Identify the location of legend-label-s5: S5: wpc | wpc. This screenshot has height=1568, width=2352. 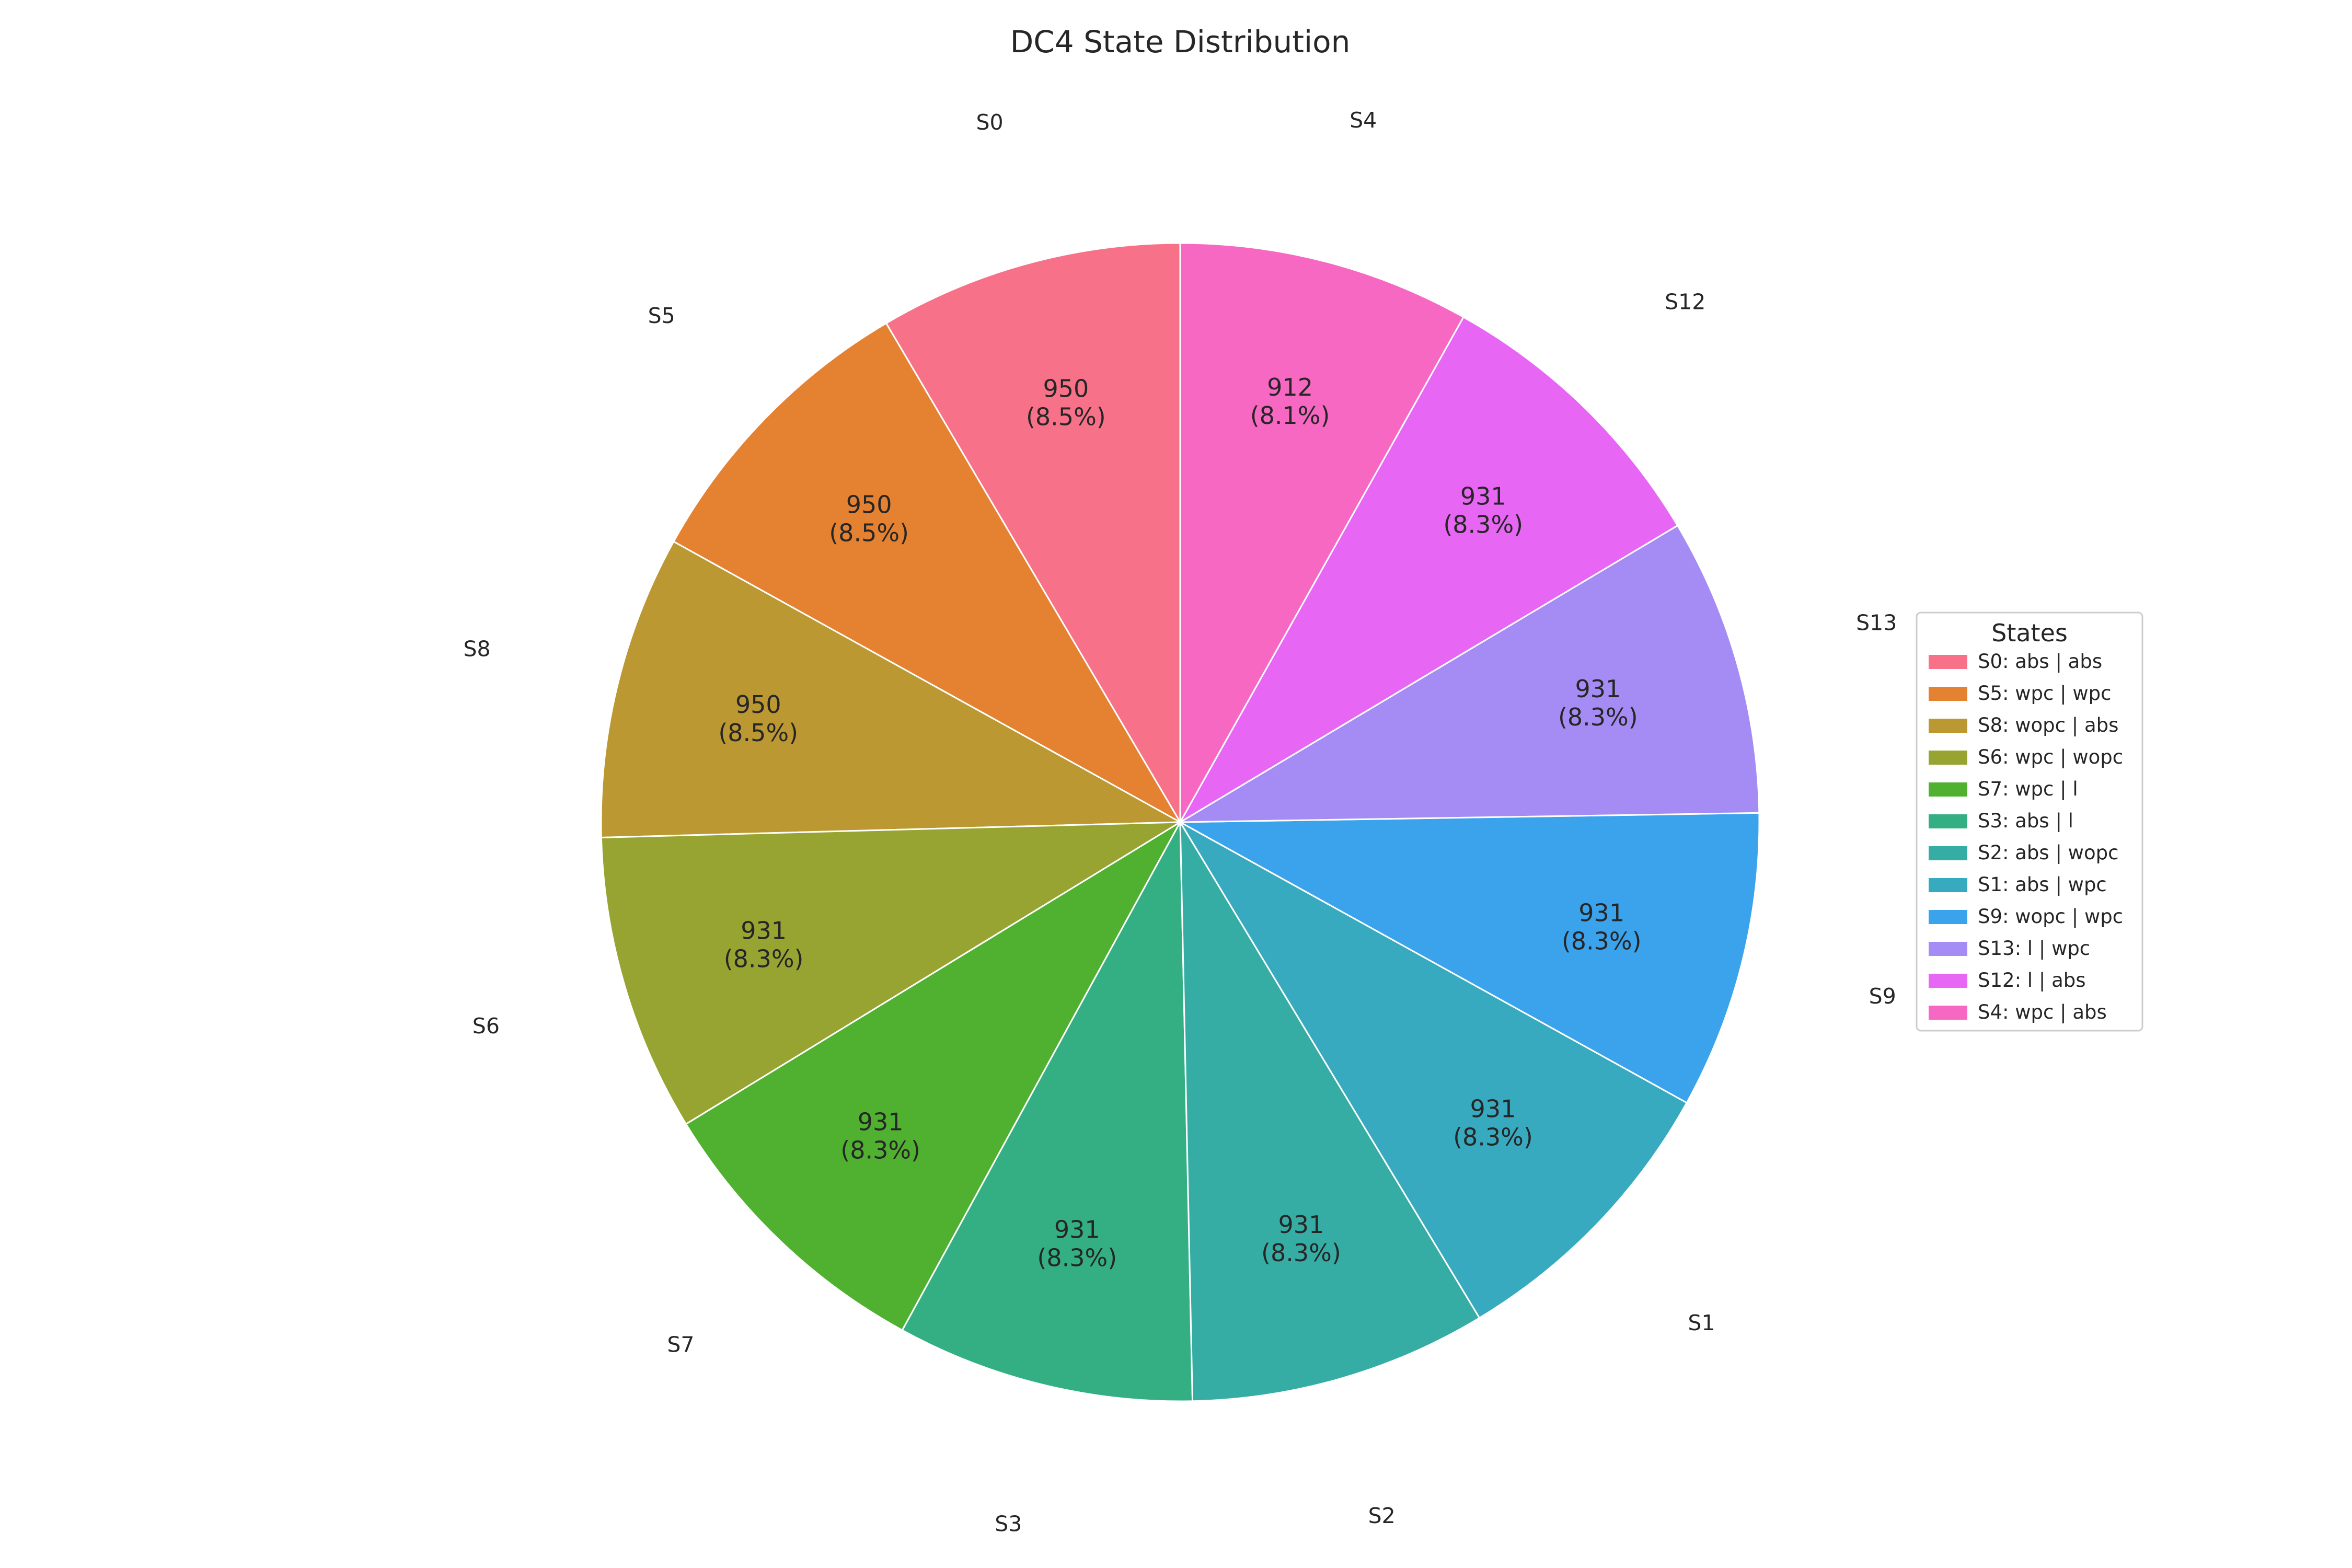
(2044, 693).